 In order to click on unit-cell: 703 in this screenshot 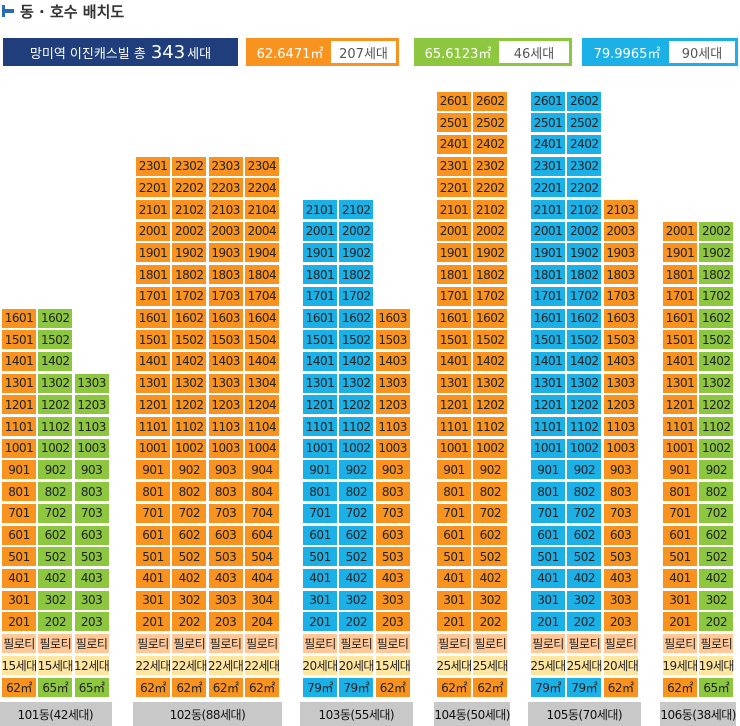, I will do `click(91, 513)`.